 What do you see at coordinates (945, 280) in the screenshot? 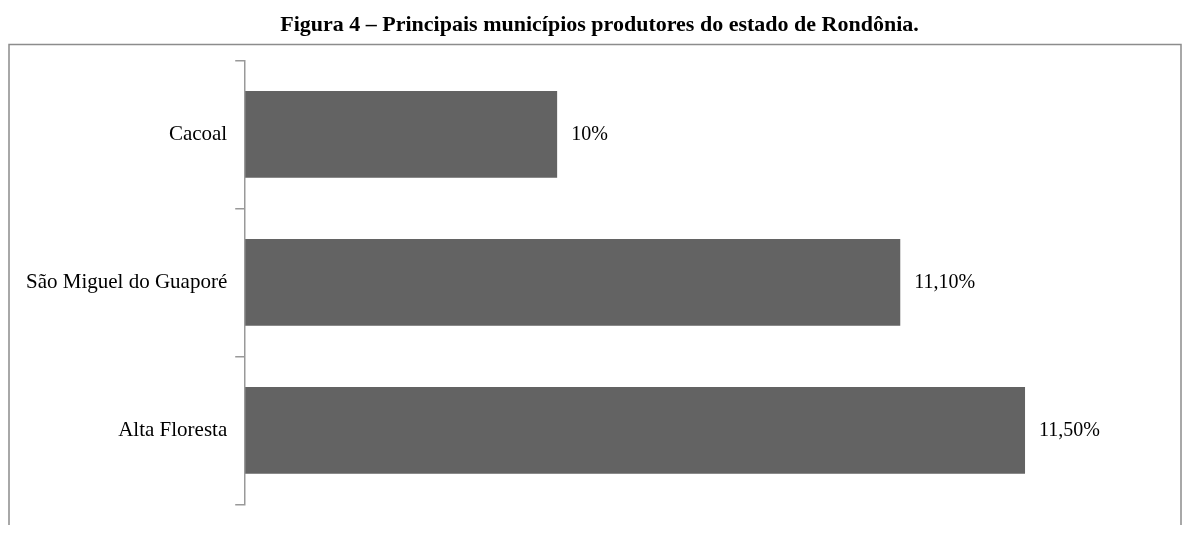
I see `data-label: 11,10%` at bounding box center [945, 280].